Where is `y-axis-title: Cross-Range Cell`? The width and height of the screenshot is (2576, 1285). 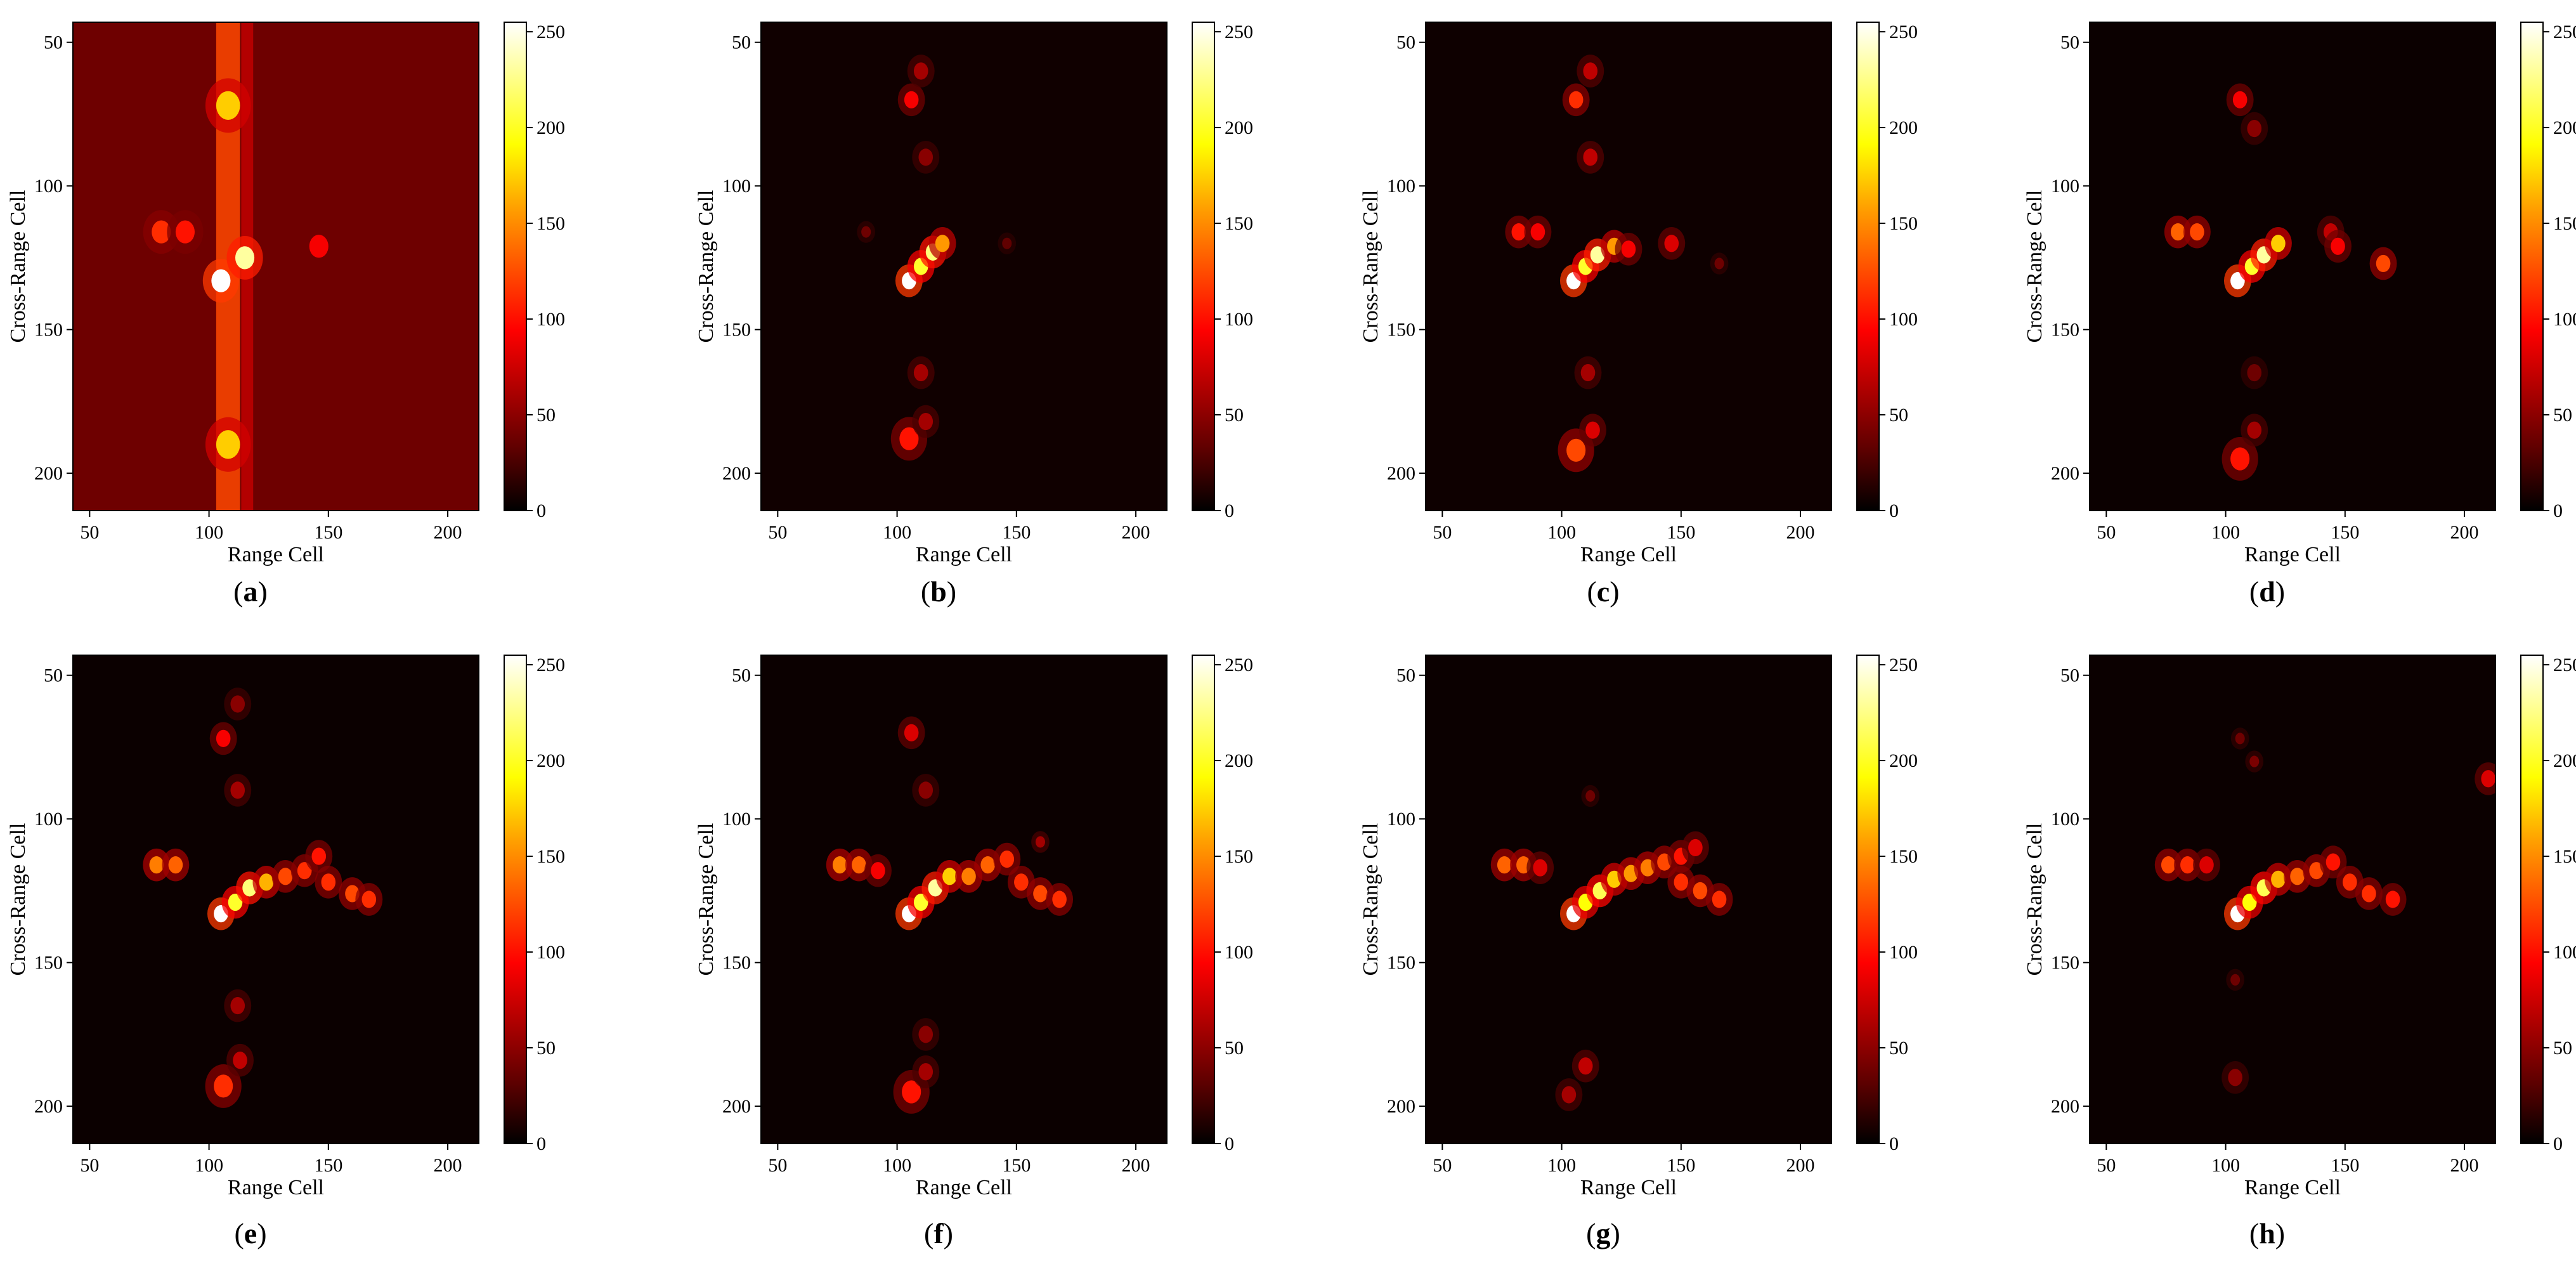
y-axis-title: Cross-Range Cell is located at coordinates (18, 900).